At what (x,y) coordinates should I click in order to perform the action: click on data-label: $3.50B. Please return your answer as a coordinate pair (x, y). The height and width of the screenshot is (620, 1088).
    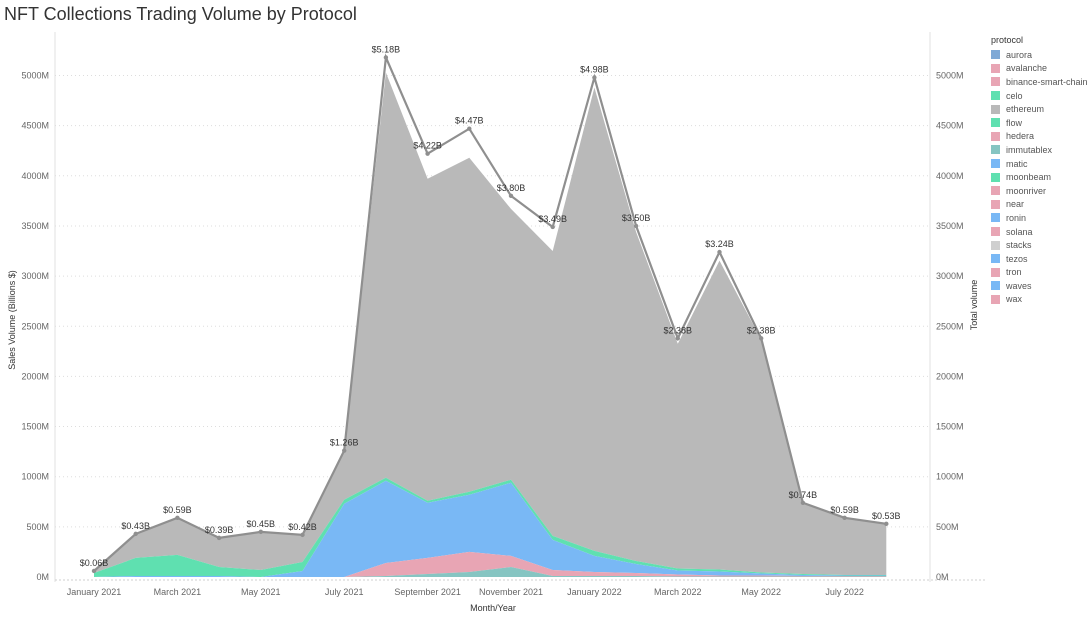
    Looking at the image, I should click on (636, 218).